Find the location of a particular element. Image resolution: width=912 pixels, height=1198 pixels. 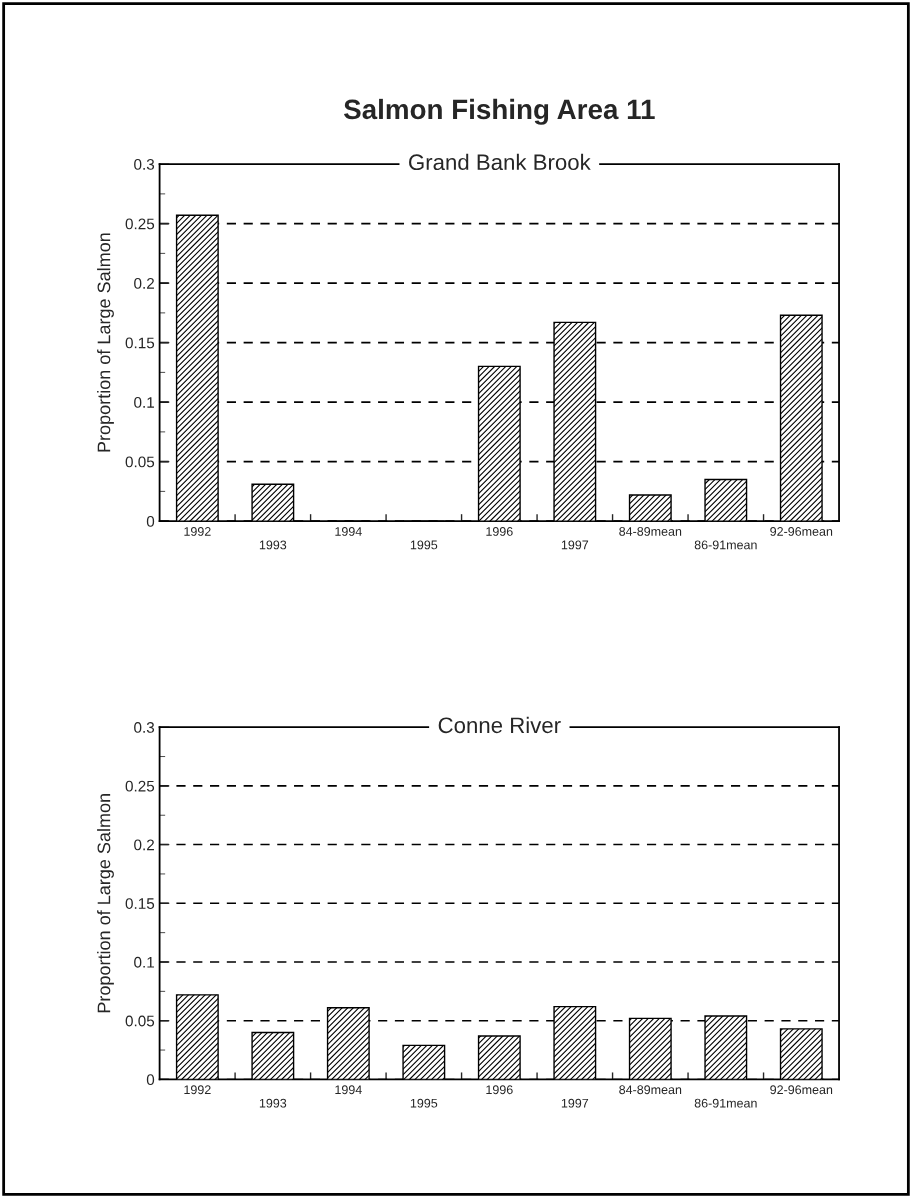

chart-subtitle: Conne River is located at coordinates (499, 725).